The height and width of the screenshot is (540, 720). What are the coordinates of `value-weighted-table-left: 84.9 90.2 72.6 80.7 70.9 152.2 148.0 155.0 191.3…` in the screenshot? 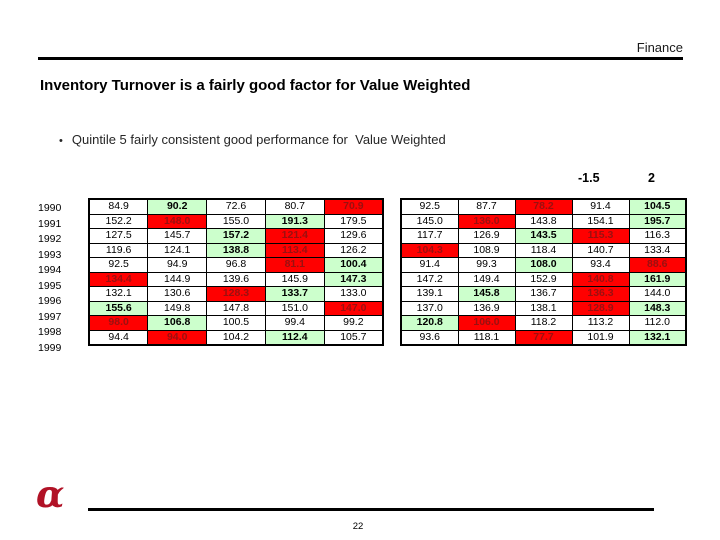 It's located at (236, 272).